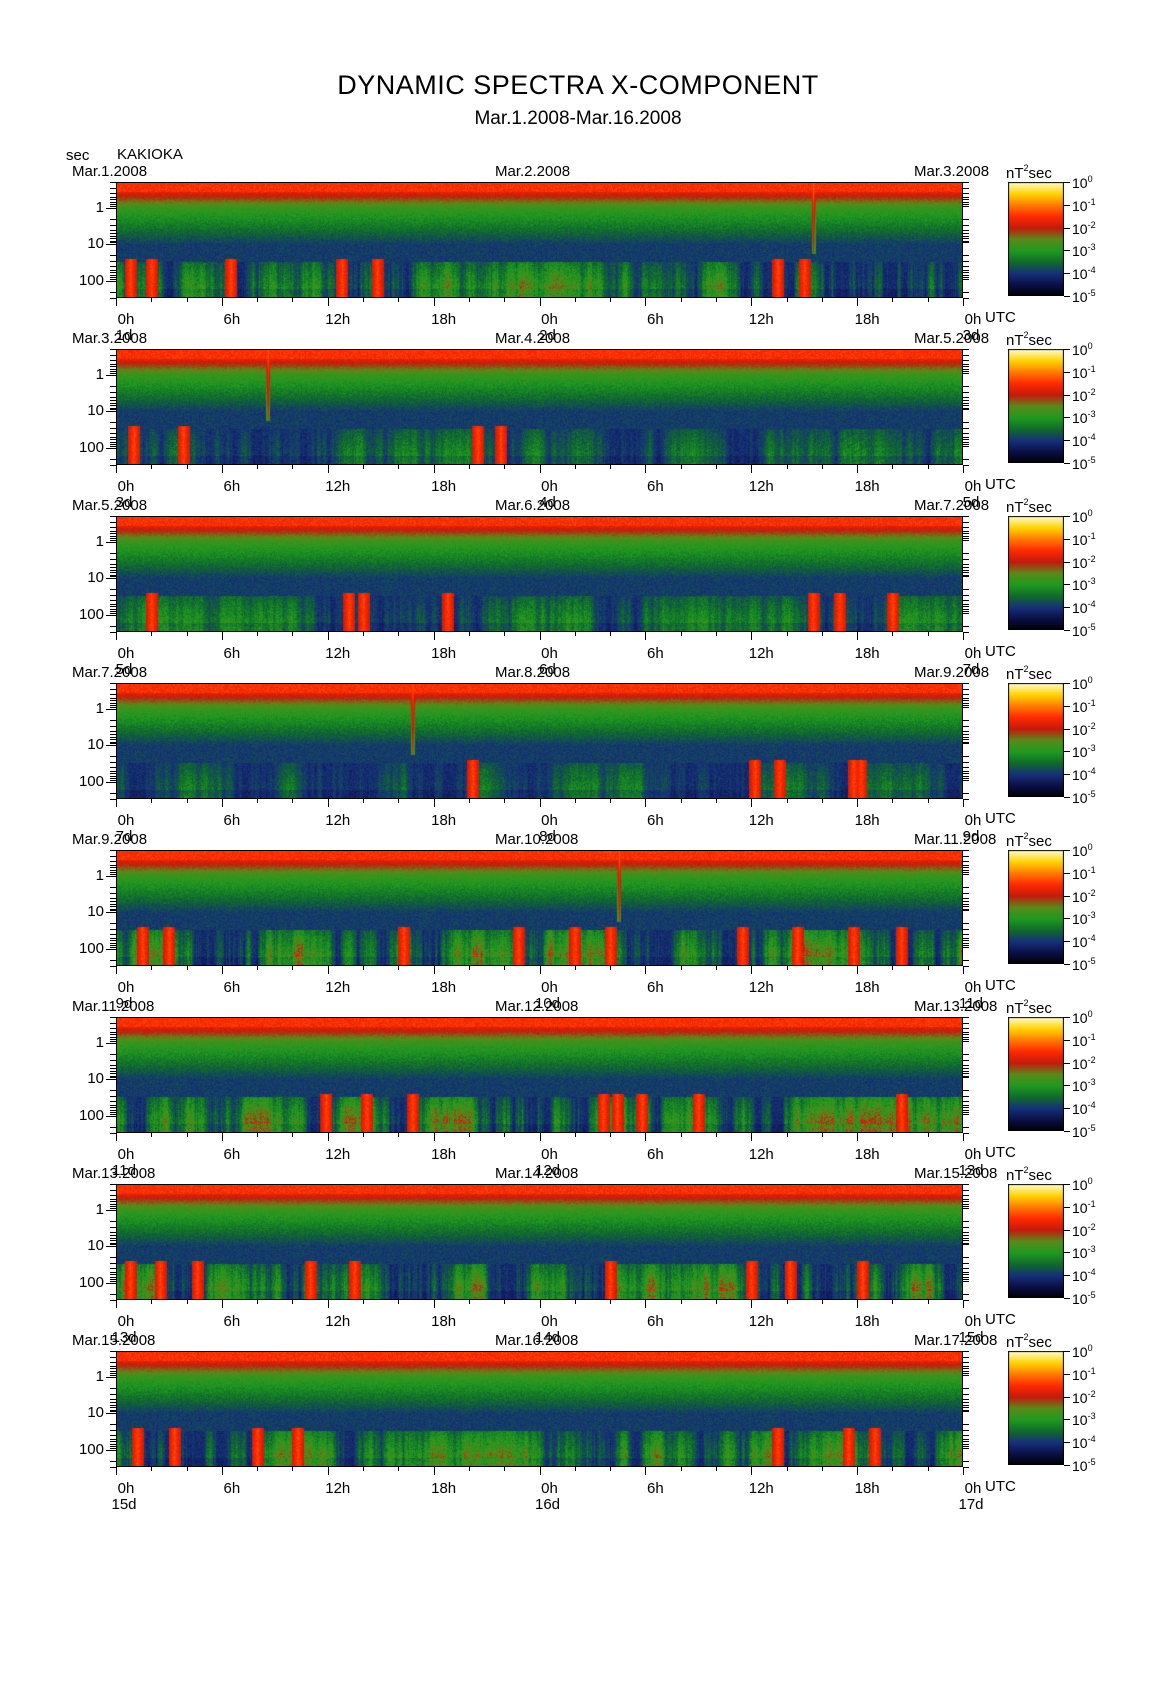 Image resolution: width=1156 pixels, height=1704 pixels. What do you see at coordinates (539, 741) in the screenshot?
I see `spectrogram-heatmap` at bounding box center [539, 741].